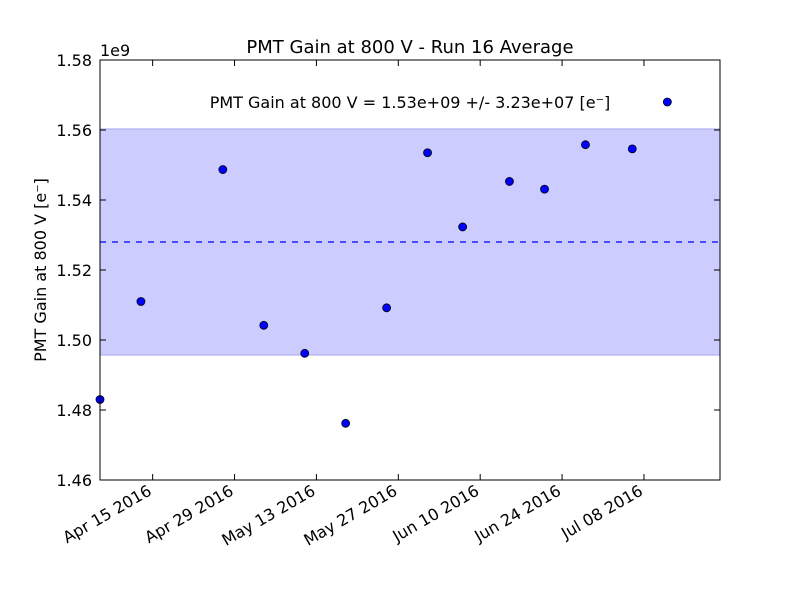 This screenshot has width=800, height=600. Describe the element at coordinates (74, 60) in the screenshot. I see `y-tick-label: 1.58` at that location.